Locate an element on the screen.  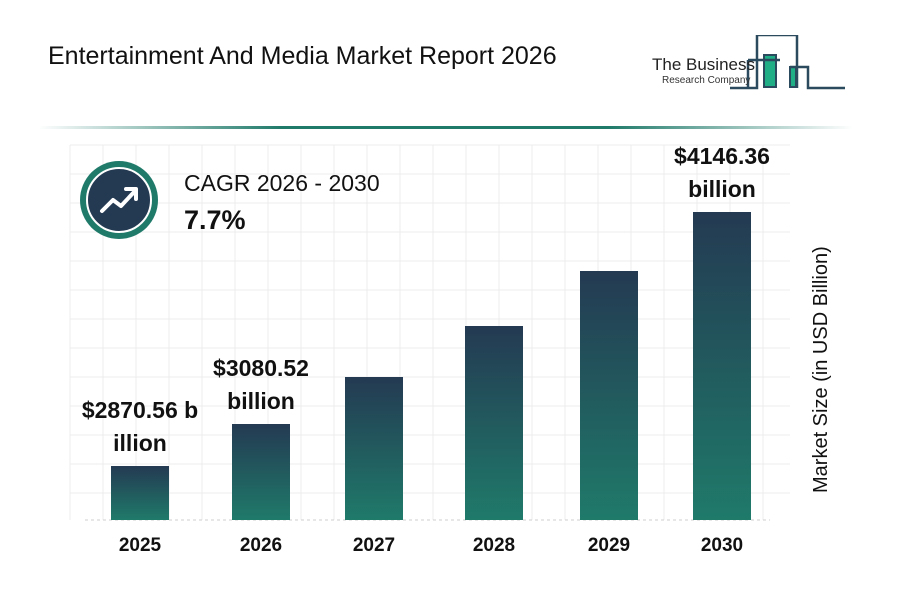
trending-up-icon is located at coordinates (119, 200).